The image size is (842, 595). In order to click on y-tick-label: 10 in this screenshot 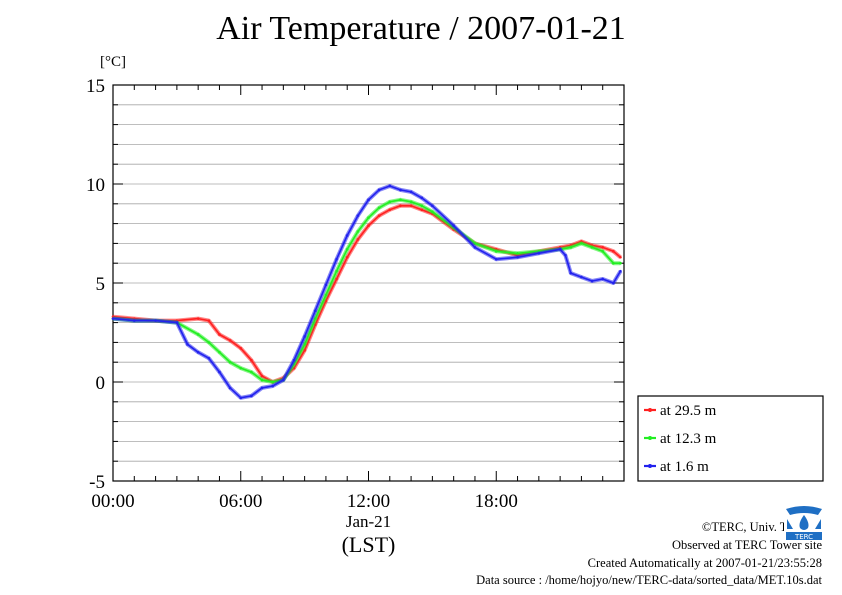, I will do `click(95, 185)`.